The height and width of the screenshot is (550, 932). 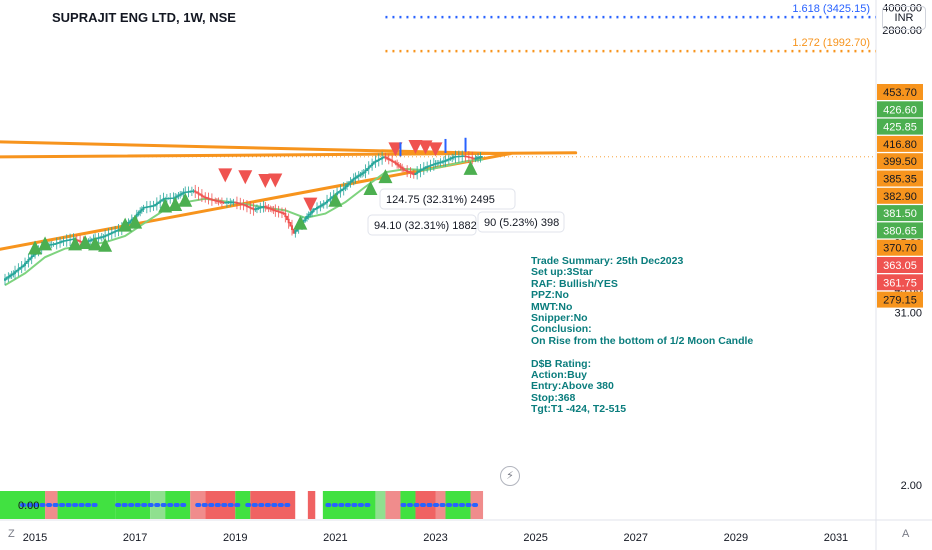 I want to click on indicator-value-label: 0.00, so click(x=29, y=506).